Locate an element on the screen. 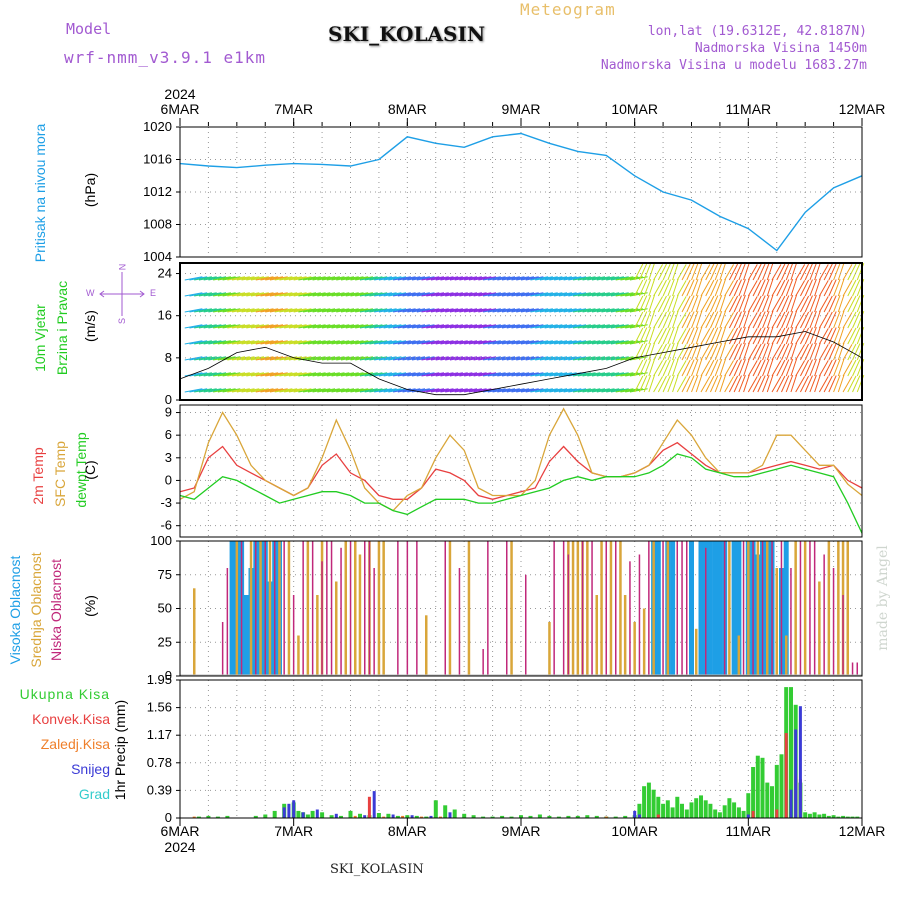  y-tick-label: 1008 is located at coordinates (157, 224).